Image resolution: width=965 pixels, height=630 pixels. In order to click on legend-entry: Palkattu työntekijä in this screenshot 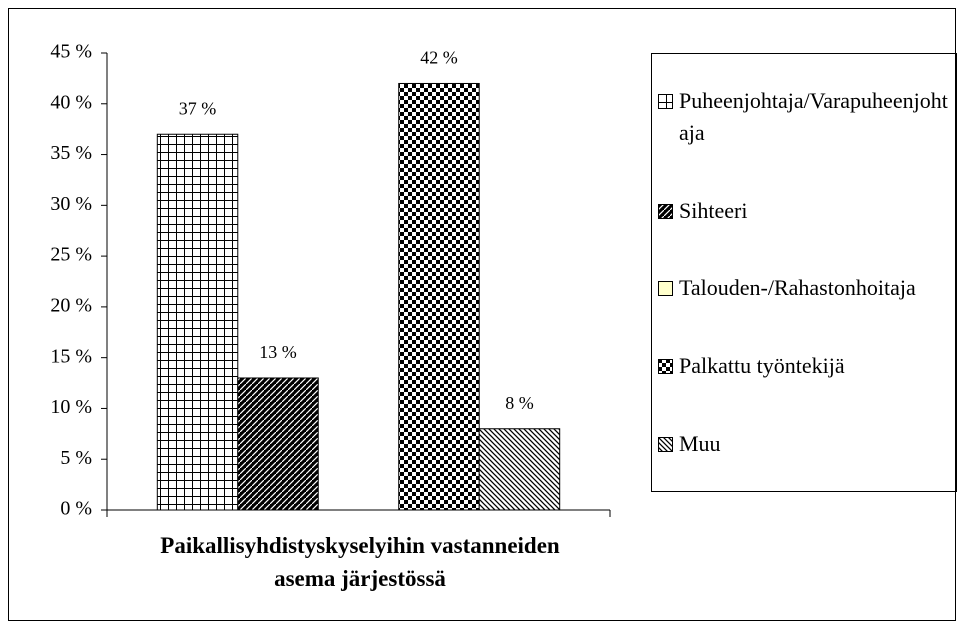, I will do `click(807, 366)`.